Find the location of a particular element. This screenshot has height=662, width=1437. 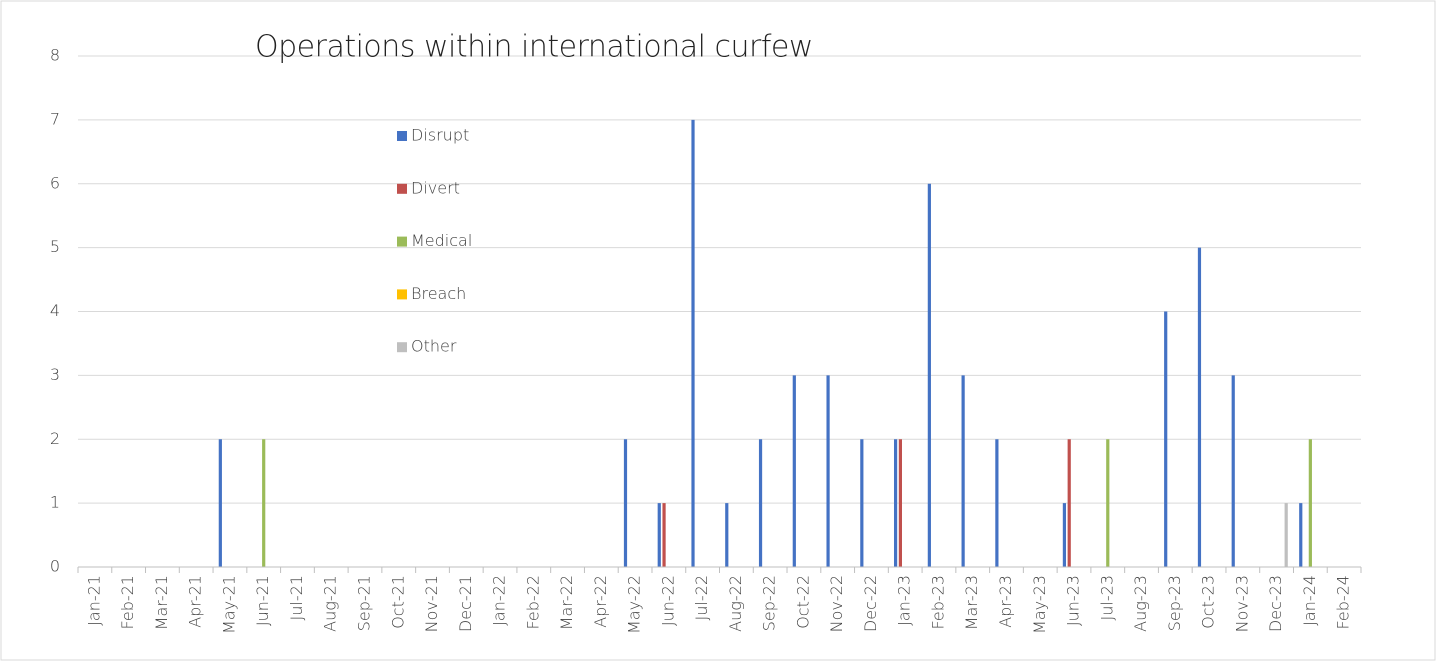

y-tick-label: 4 is located at coordinates (55, 310).